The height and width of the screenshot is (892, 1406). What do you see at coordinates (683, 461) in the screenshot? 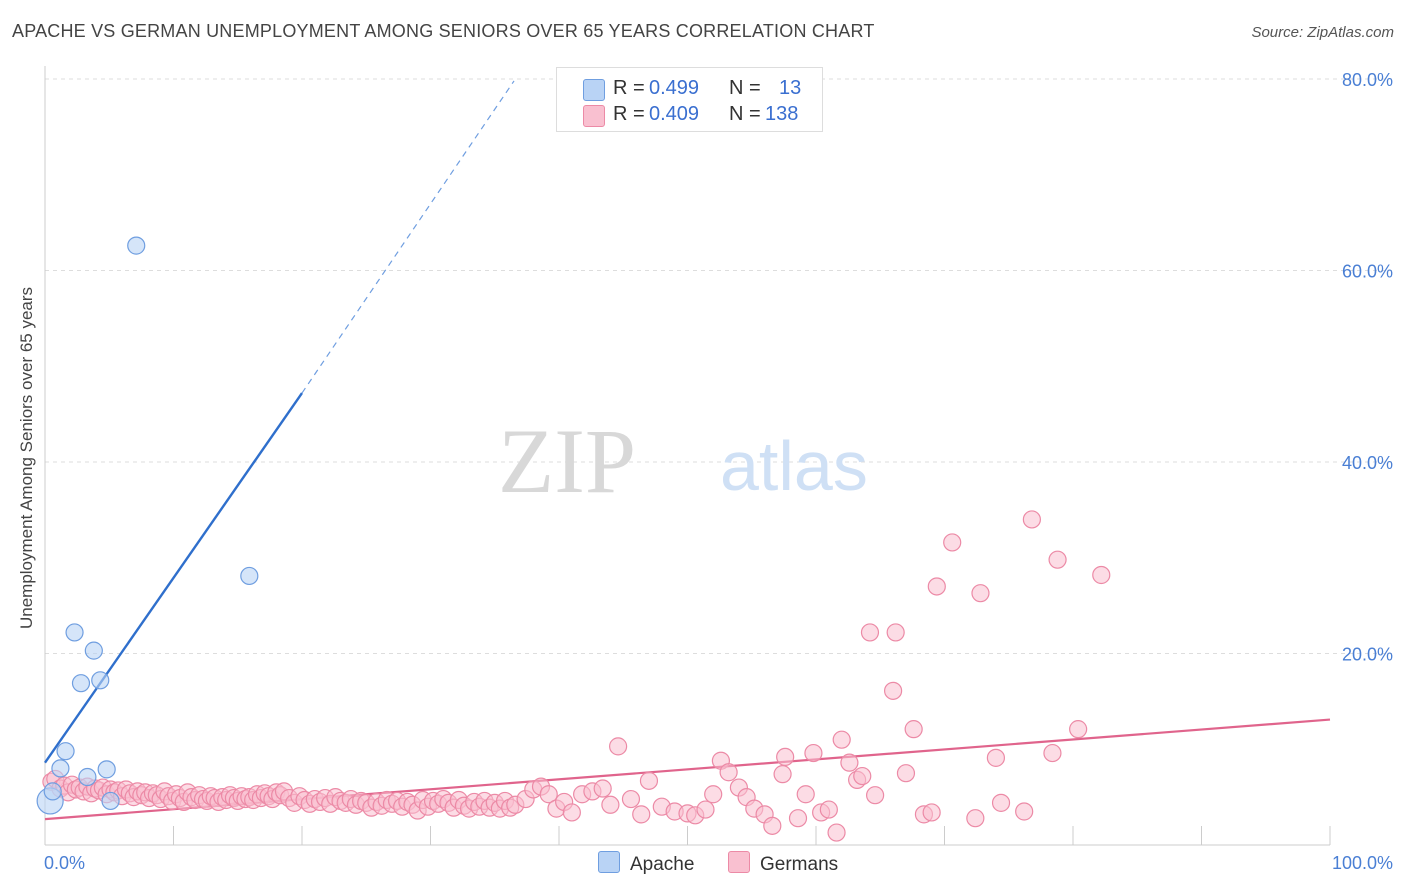
I see `watermark: ZIP atlas` at bounding box center [683, 461].